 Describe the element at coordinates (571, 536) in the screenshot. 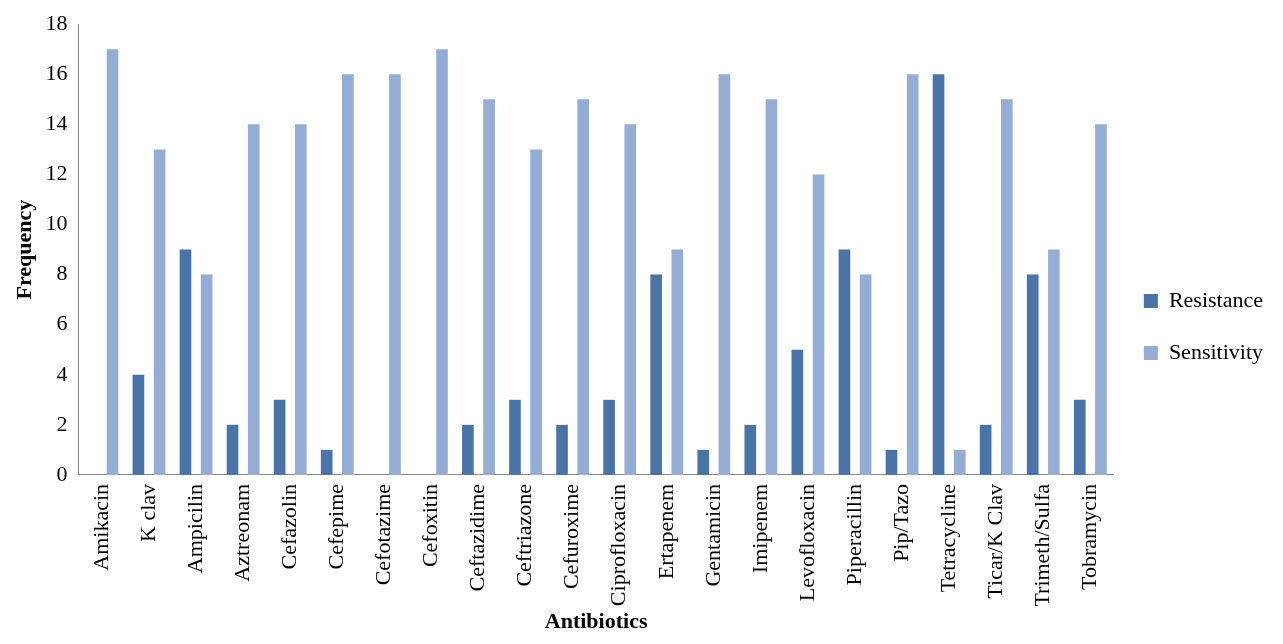

I see `x-tick-label: Cefuroxime` at that location.